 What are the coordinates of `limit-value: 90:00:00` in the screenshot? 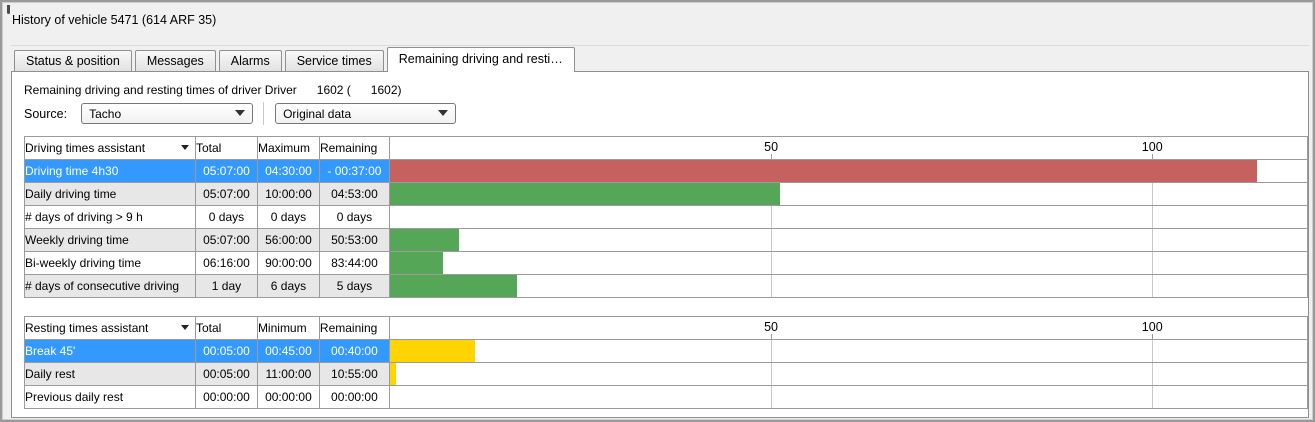 It's located at (288, 263).